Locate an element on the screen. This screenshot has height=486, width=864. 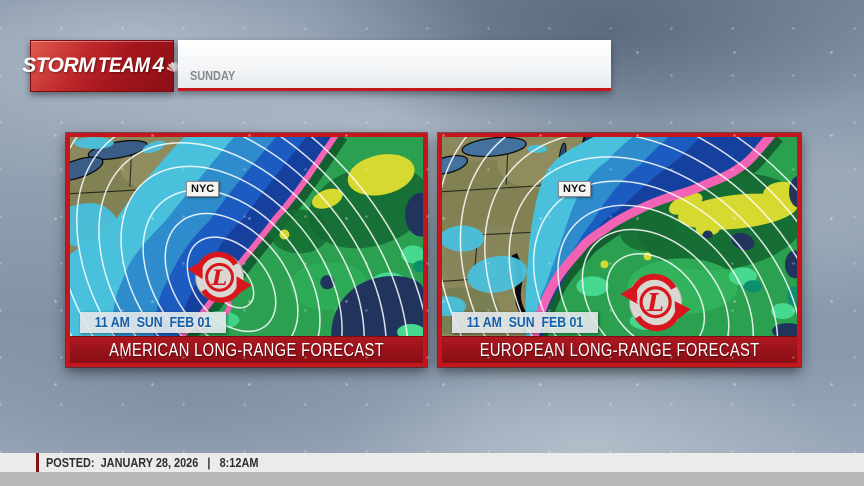
posted-strip: POSTED: JANUARY 28, 2026 | 8:12AM is located at coordinates (432, 462).